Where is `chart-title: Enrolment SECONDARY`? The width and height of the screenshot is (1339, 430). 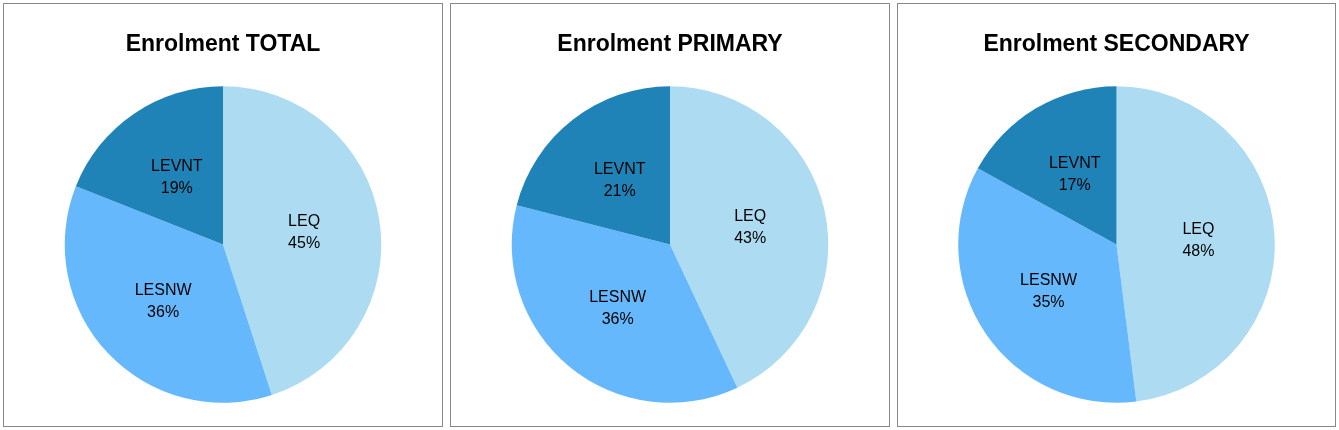
chart-title: Enrolment SECONDARY is located at coordinates (1116, 42).